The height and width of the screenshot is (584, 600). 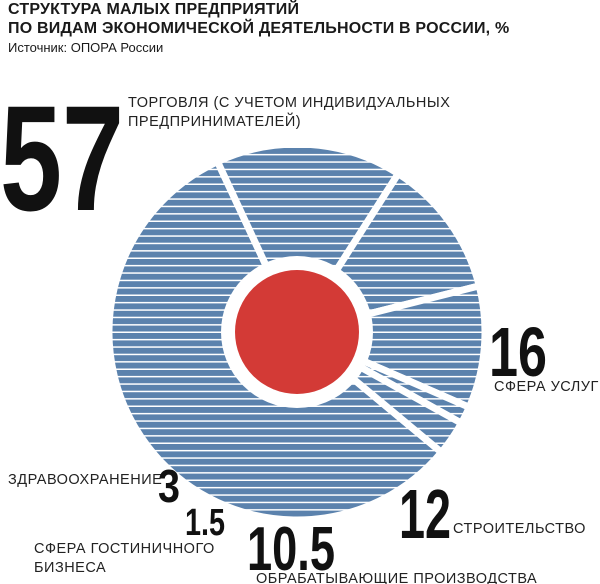 What do you see at coordinates (154, 9) in the screenshot?
I see `title-line-1: СТРУКТУРА МАЛЫХ ПРЕДПРИЯТИЙ` at bounding box center [154, 9].